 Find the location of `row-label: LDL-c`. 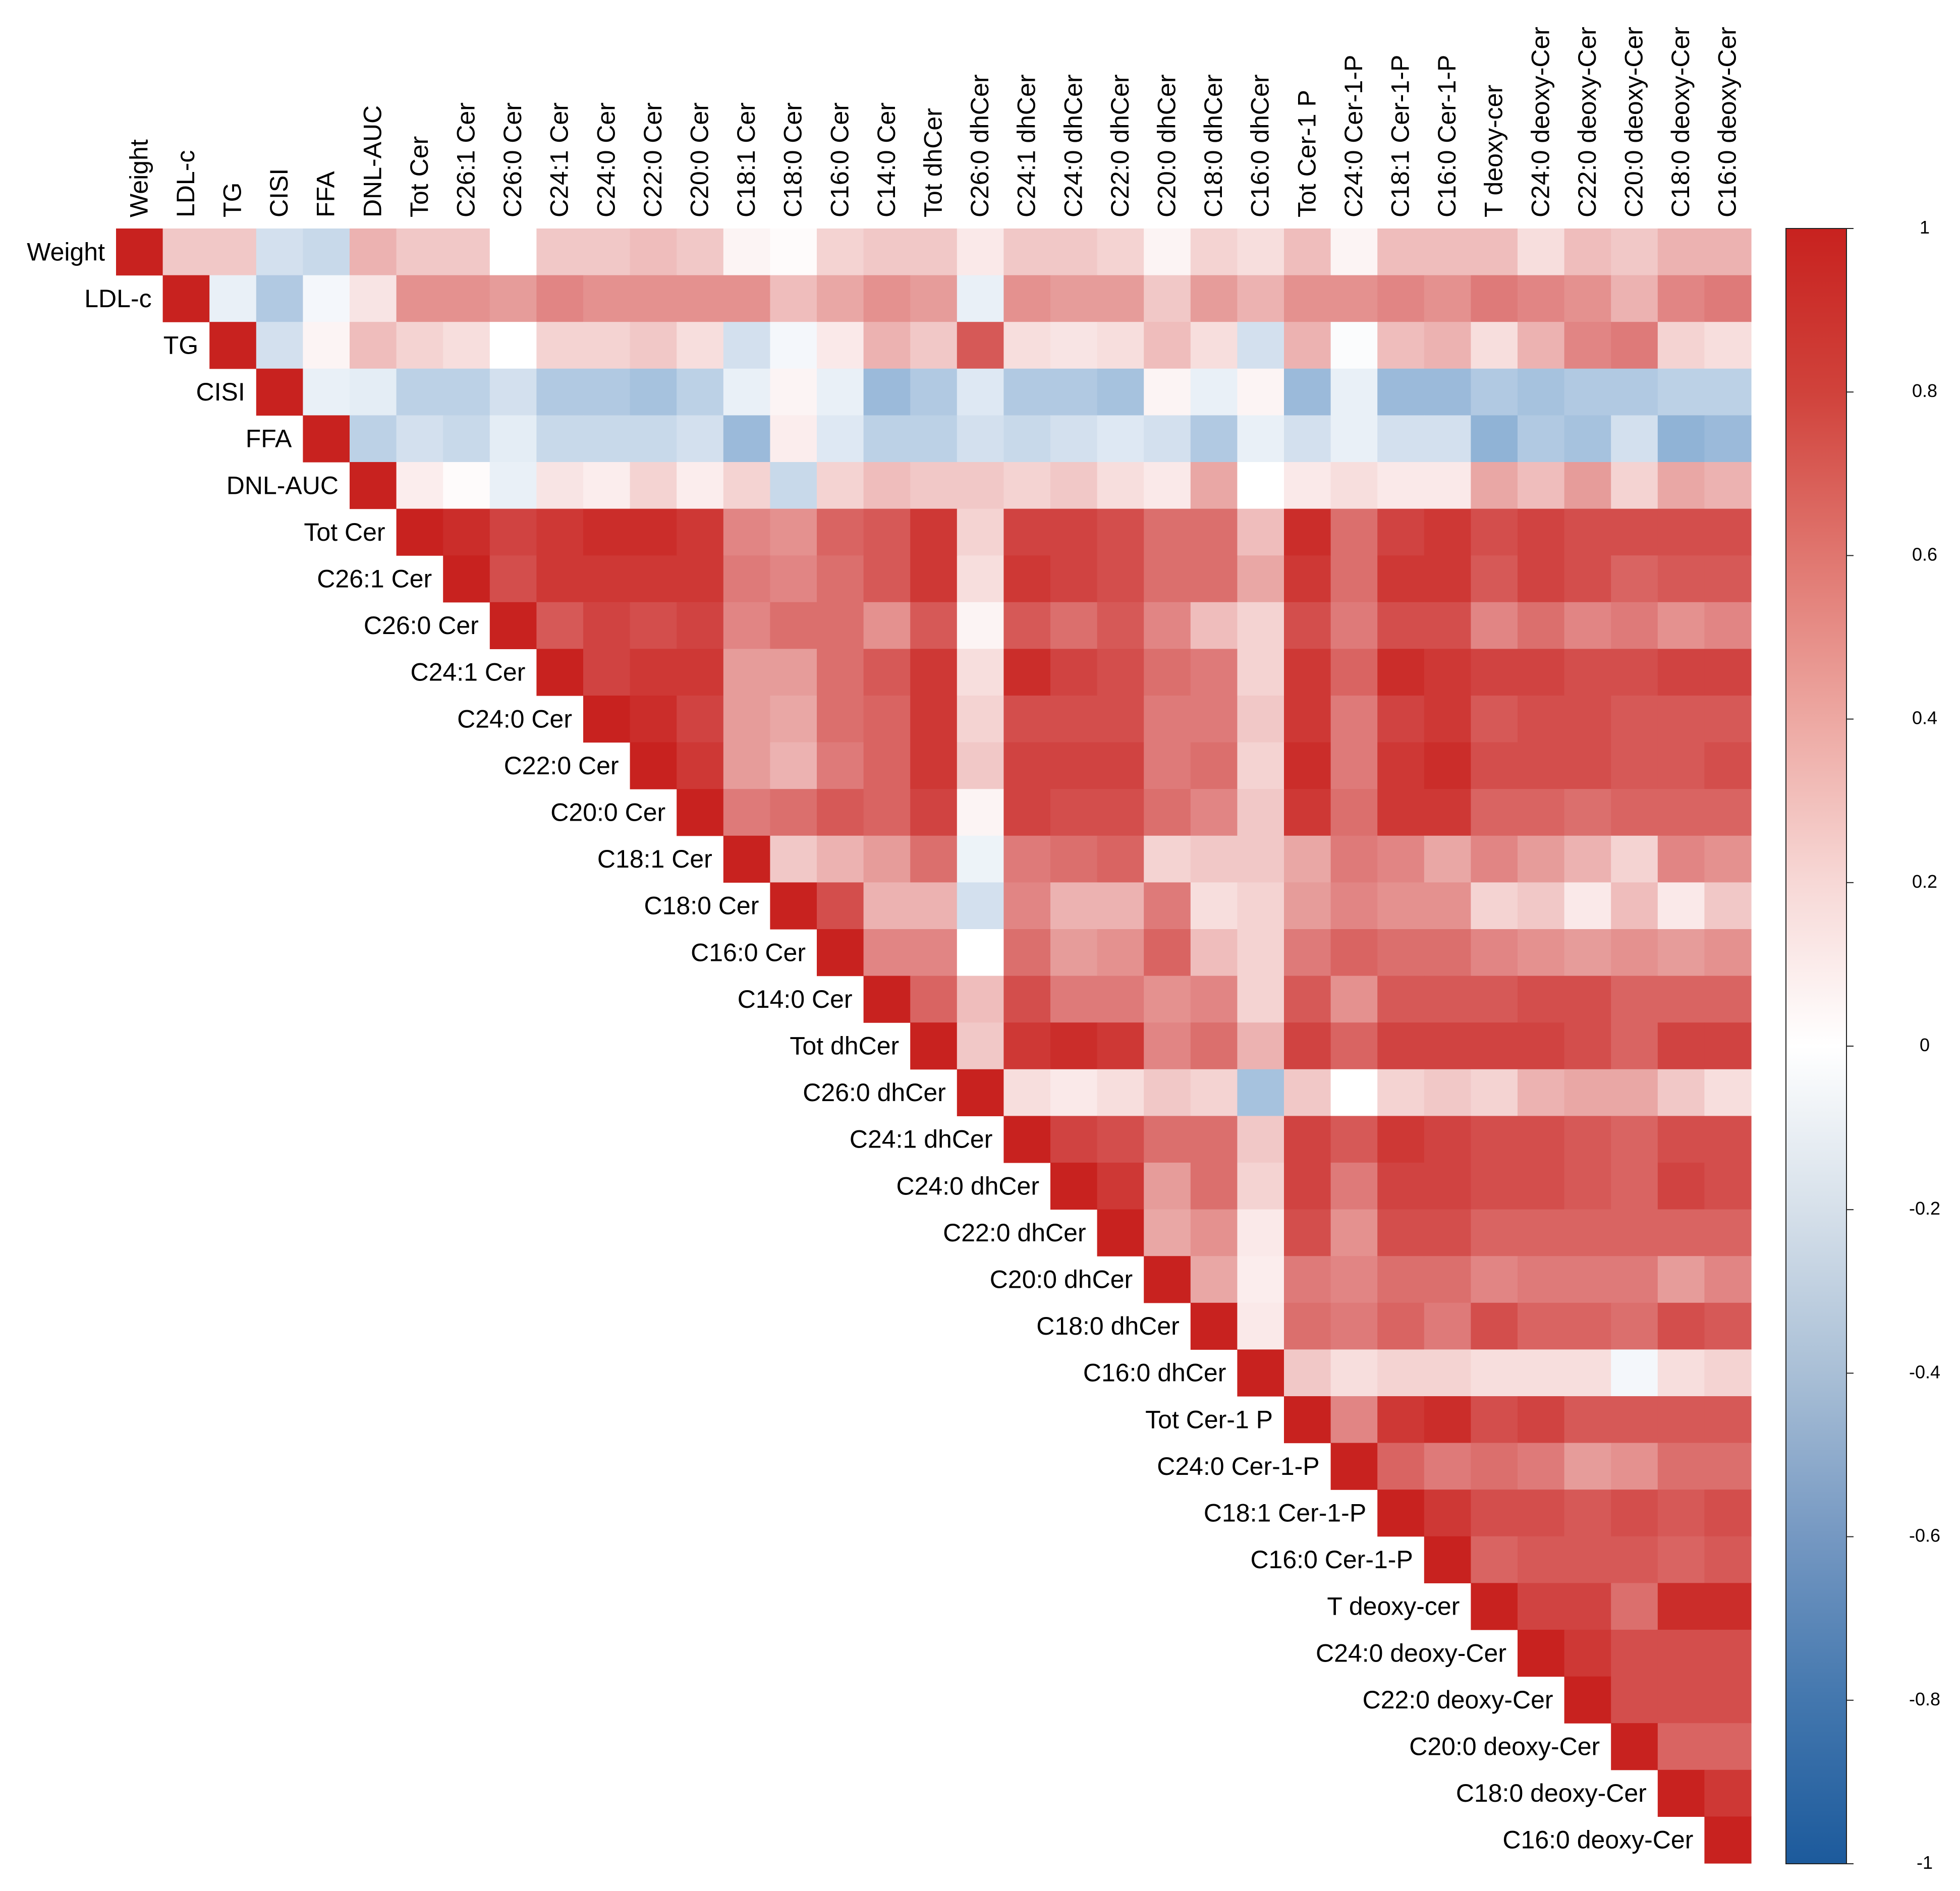

row-label: LDL-c is located at coordinates (117, 298).